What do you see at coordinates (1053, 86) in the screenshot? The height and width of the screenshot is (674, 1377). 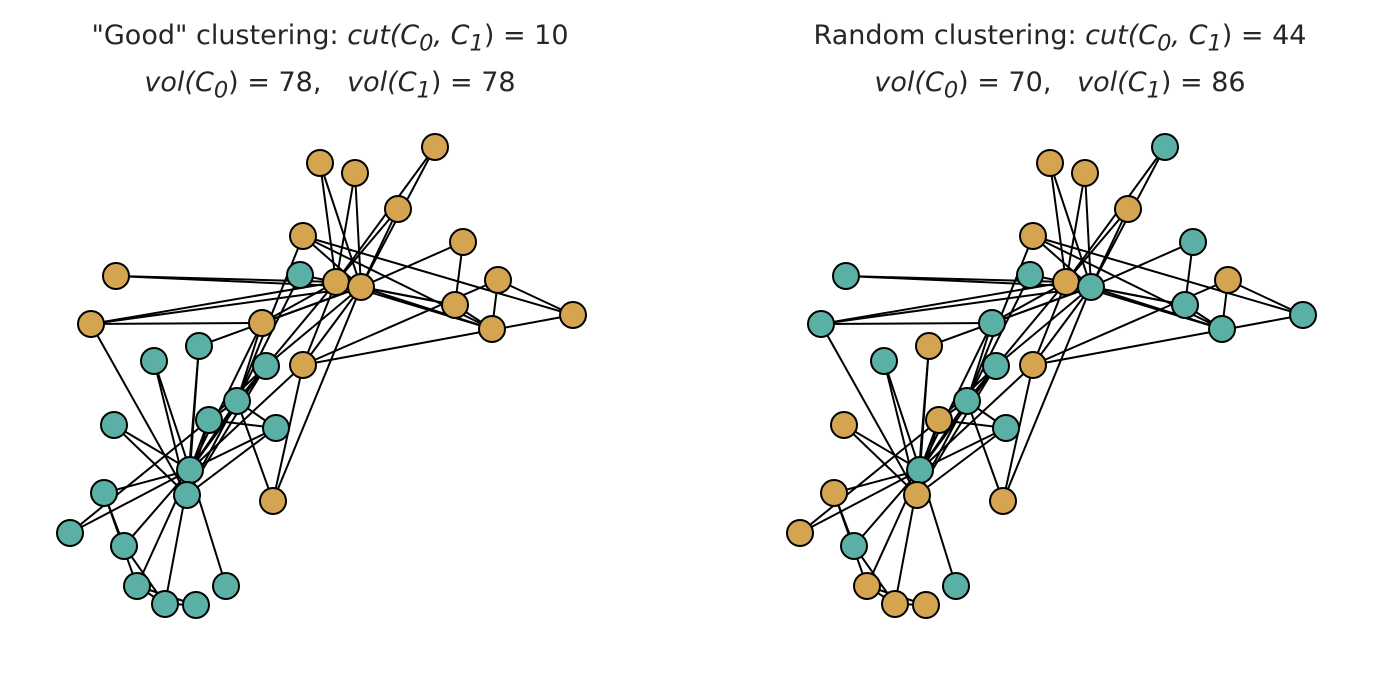 I see `title-vol-line: vol(C0) = 70, vol(C1) = 86` at bounding box center [1053, 86].